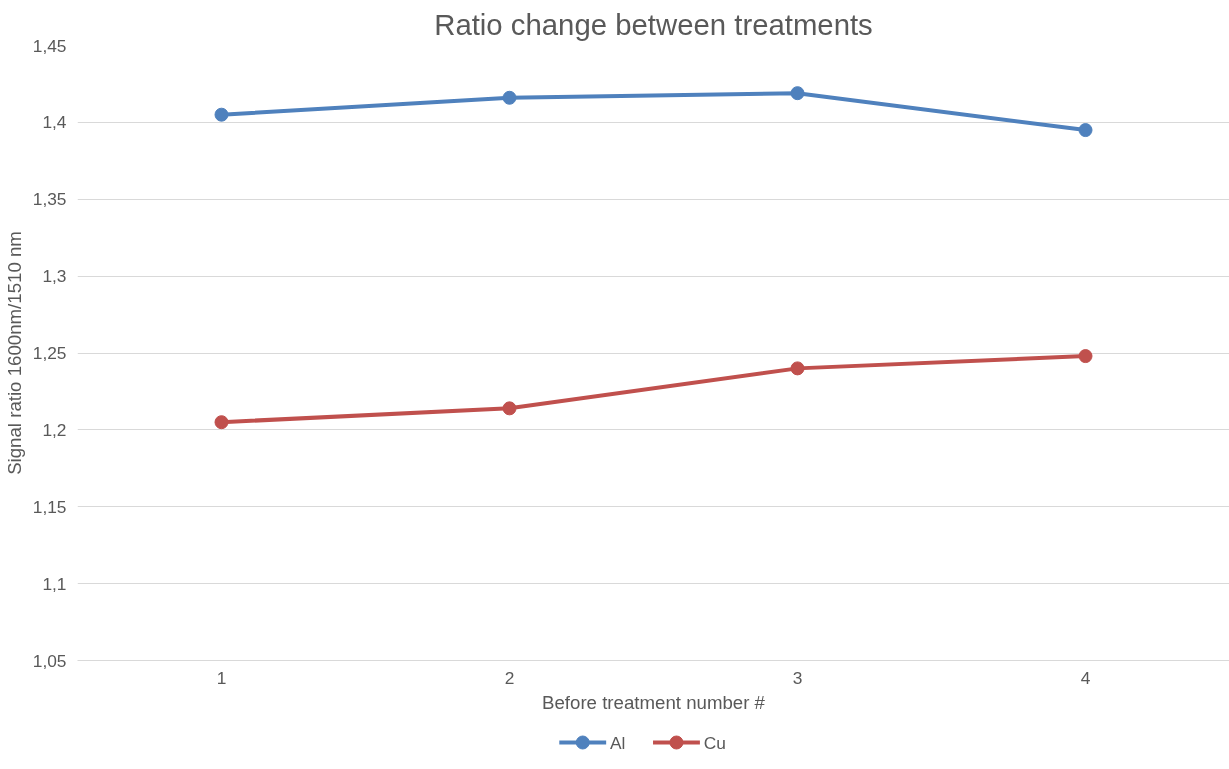 This screenshot has height=769, width=1229. I want to click on y-tick-label: 1,05, so click(49, 660).